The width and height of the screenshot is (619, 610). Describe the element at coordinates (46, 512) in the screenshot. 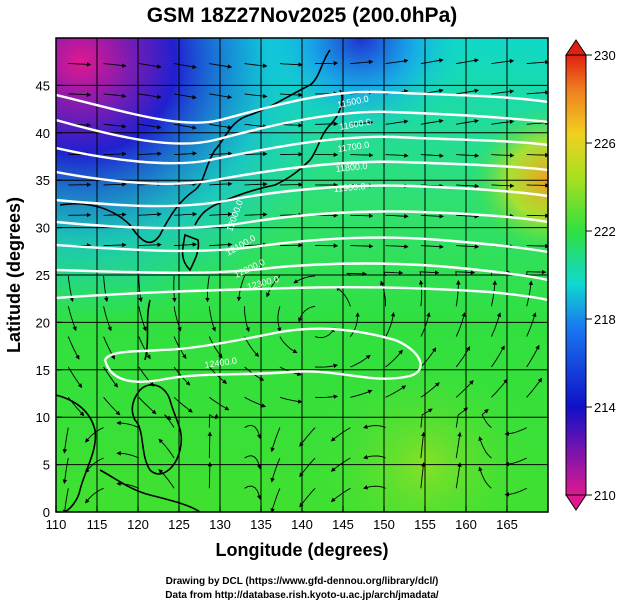

I see `y-tick-label: 0` at that location.